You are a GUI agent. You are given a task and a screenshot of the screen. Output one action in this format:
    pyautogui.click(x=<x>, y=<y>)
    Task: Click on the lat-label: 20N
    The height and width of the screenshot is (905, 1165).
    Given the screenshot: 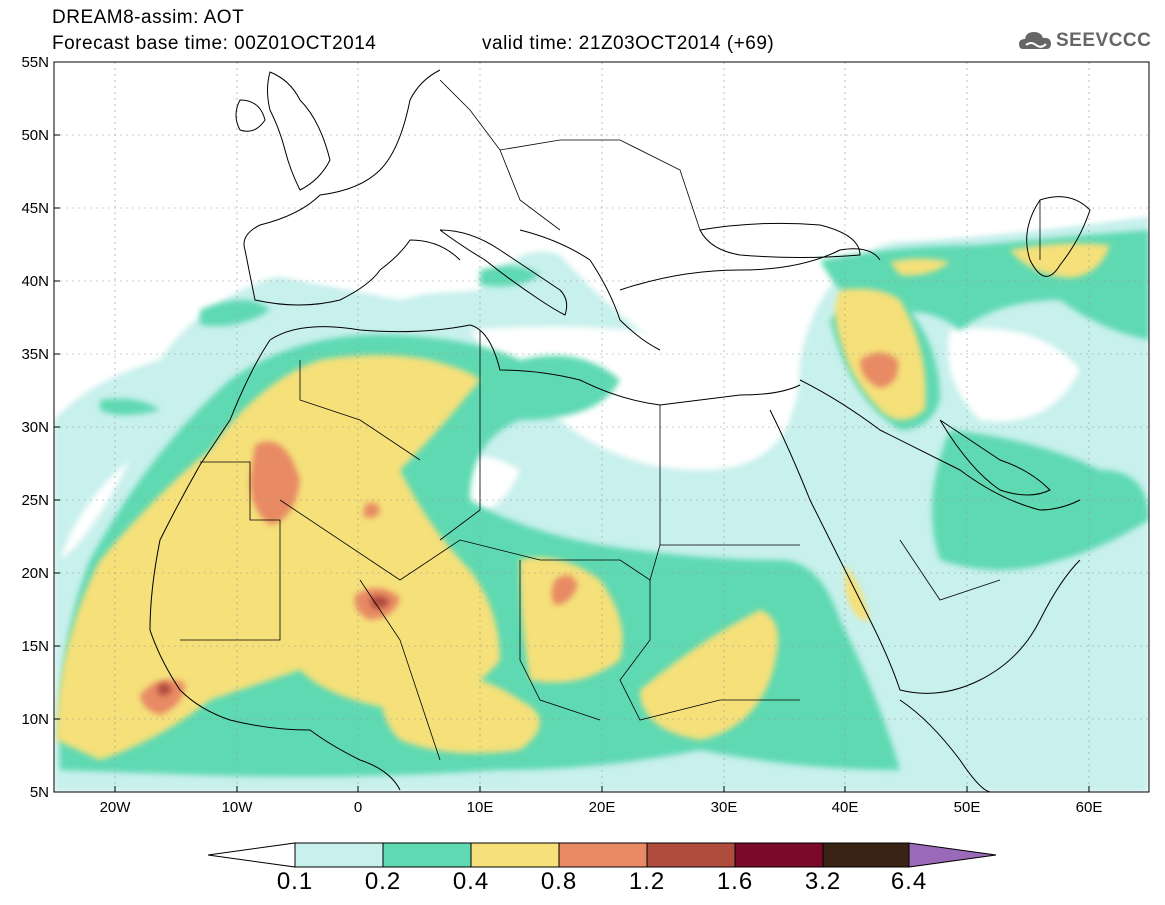 What is the action you would take?
    pyautogui.click(x=35, y=573)
    